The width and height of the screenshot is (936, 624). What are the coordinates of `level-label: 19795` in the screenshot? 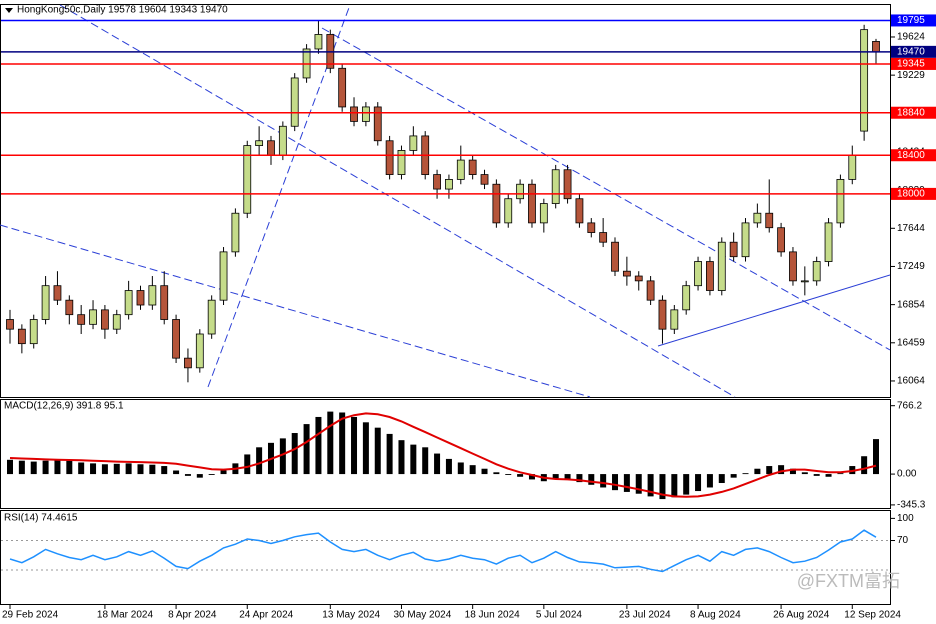 It's located at (911, 20).